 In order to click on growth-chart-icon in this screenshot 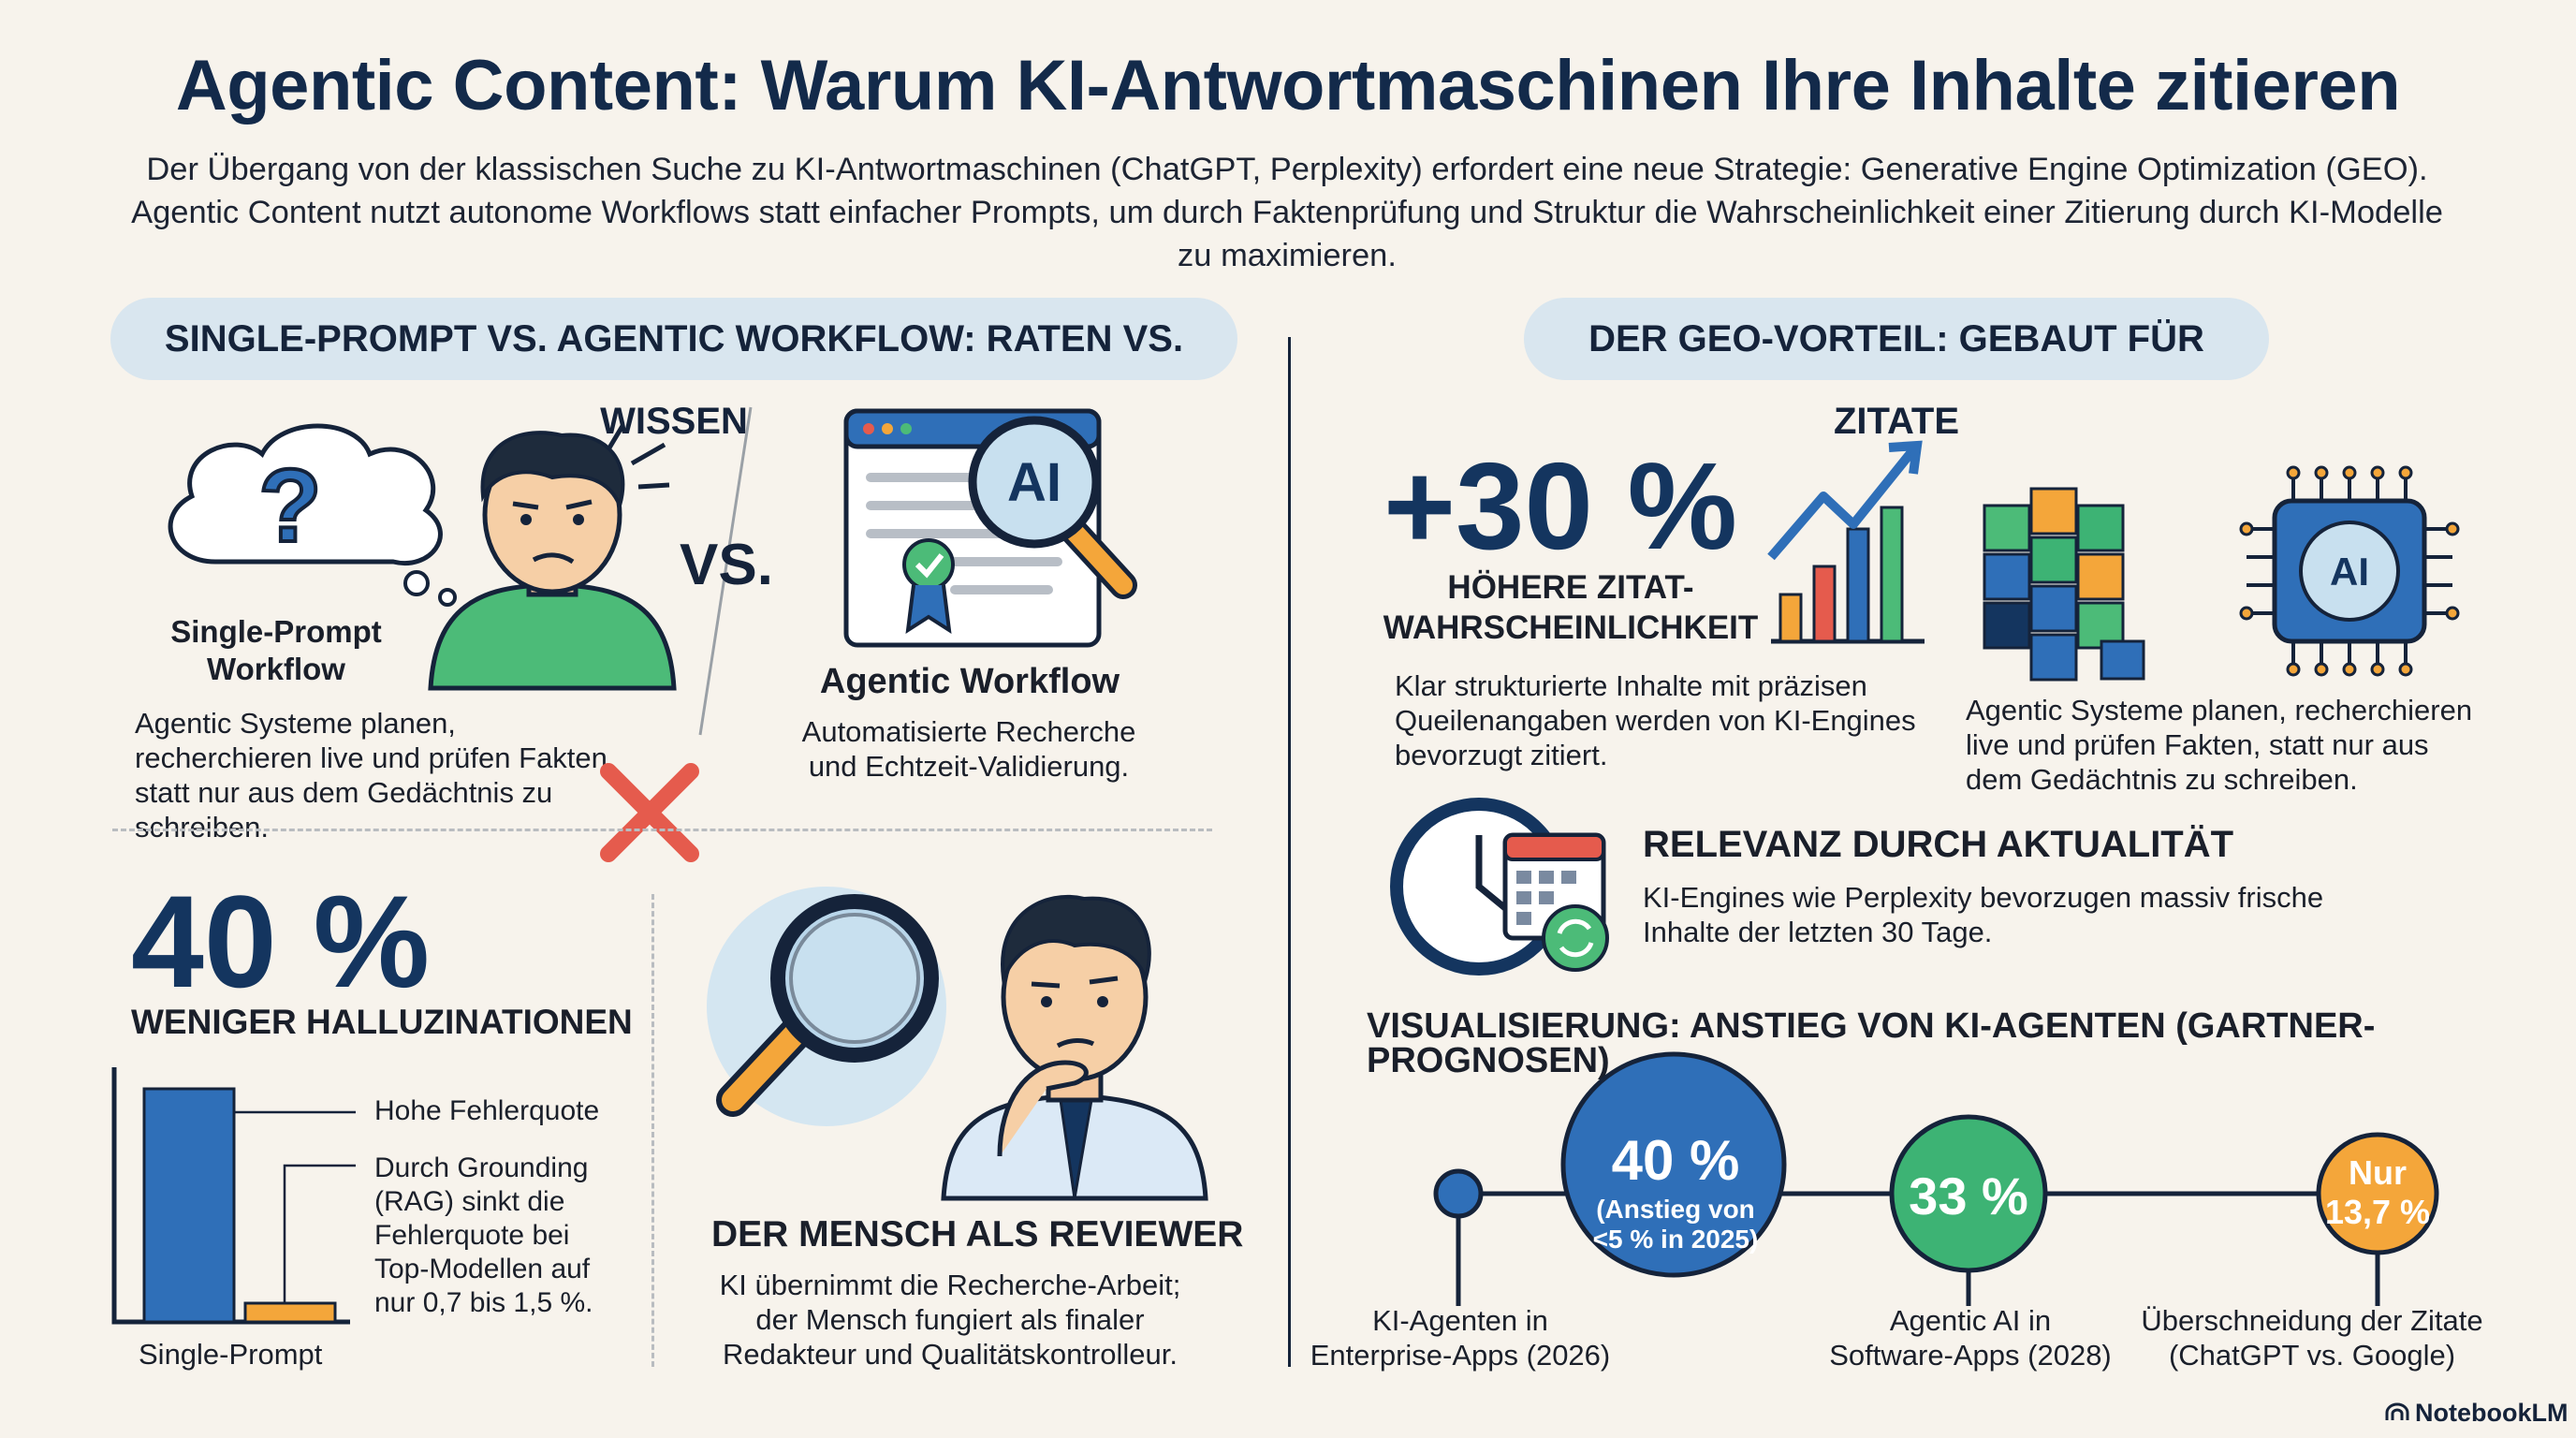, I will do `click(1846, 542)`.